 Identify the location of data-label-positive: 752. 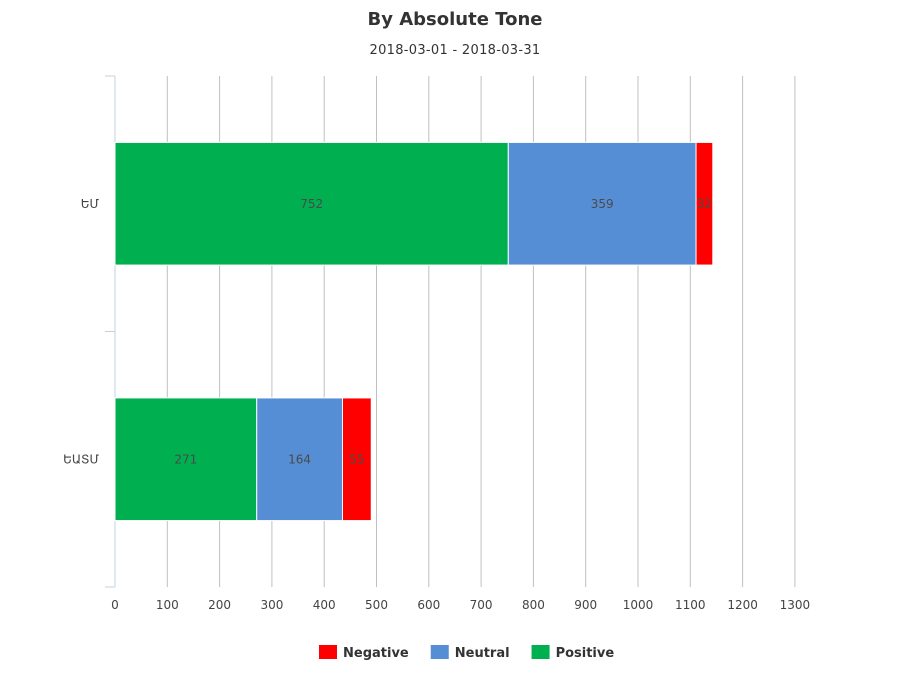
(311, 204).